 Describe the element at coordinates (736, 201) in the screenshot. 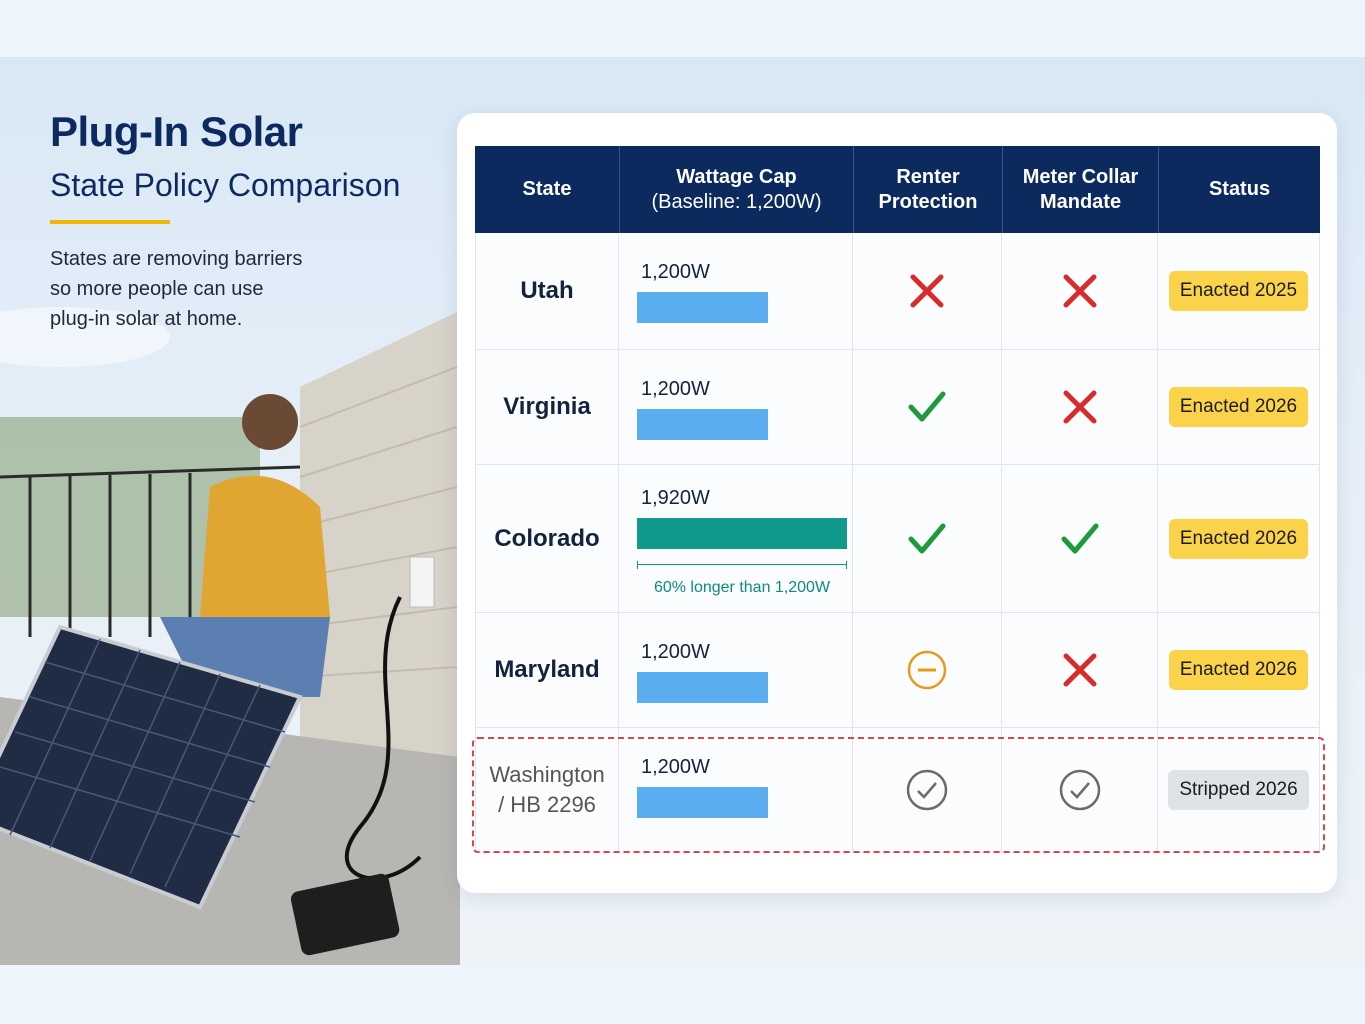

I see `column-header-note: (Baseline: 1,200W)` at that location.